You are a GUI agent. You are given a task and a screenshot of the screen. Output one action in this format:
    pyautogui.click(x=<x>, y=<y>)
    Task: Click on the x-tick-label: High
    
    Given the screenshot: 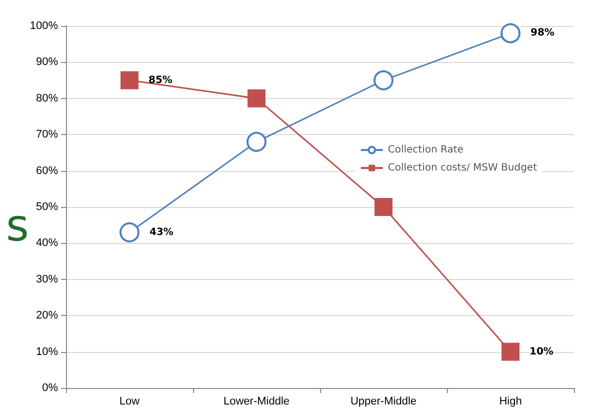 What is the action you would take?
    pyautogui.click(x=510, y=402)
    